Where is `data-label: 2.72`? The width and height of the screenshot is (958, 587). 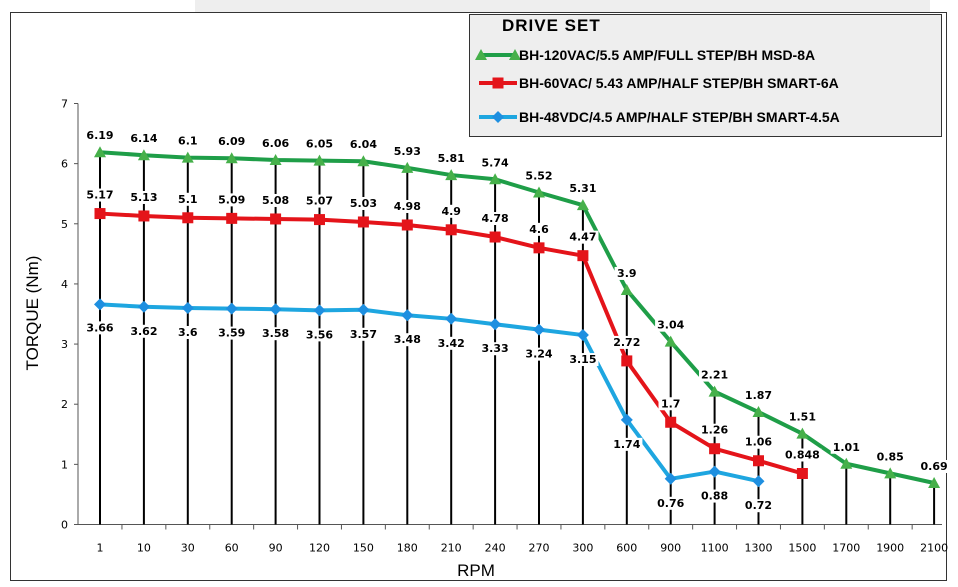
data-label: 2.72 is located at coordinates (626, 342).